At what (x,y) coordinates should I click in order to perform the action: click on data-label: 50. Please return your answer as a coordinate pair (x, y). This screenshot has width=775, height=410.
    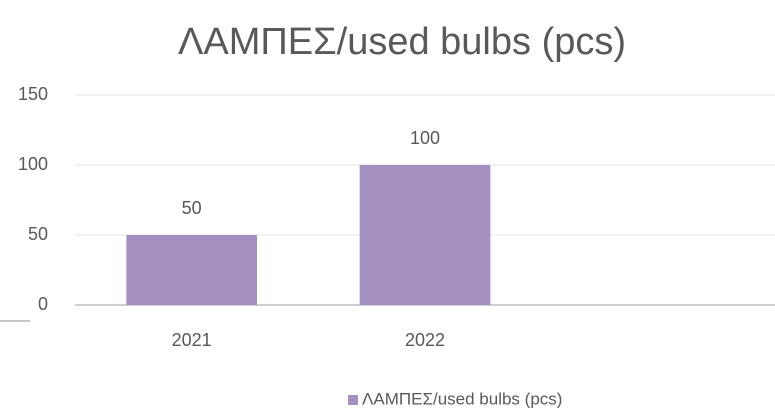
    Looking at the image, I should click on (192, 208).